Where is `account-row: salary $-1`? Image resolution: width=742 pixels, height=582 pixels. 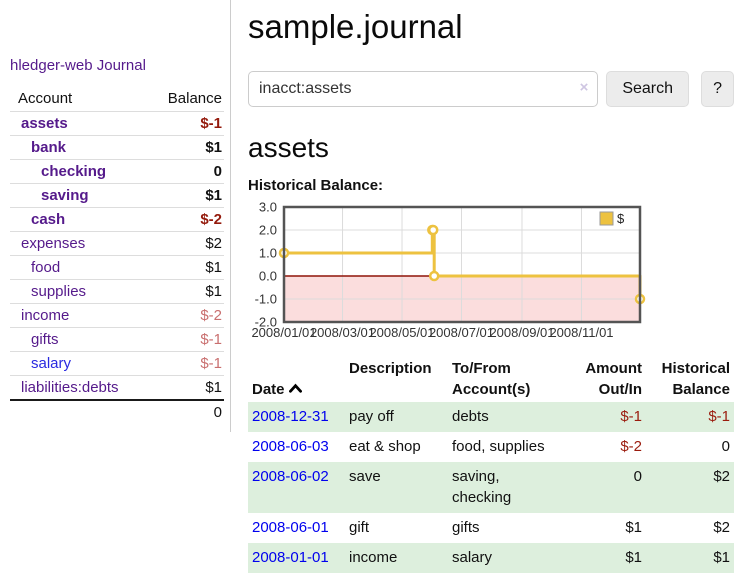 account-row: salary $-1 is located at coordinates (117, 363).